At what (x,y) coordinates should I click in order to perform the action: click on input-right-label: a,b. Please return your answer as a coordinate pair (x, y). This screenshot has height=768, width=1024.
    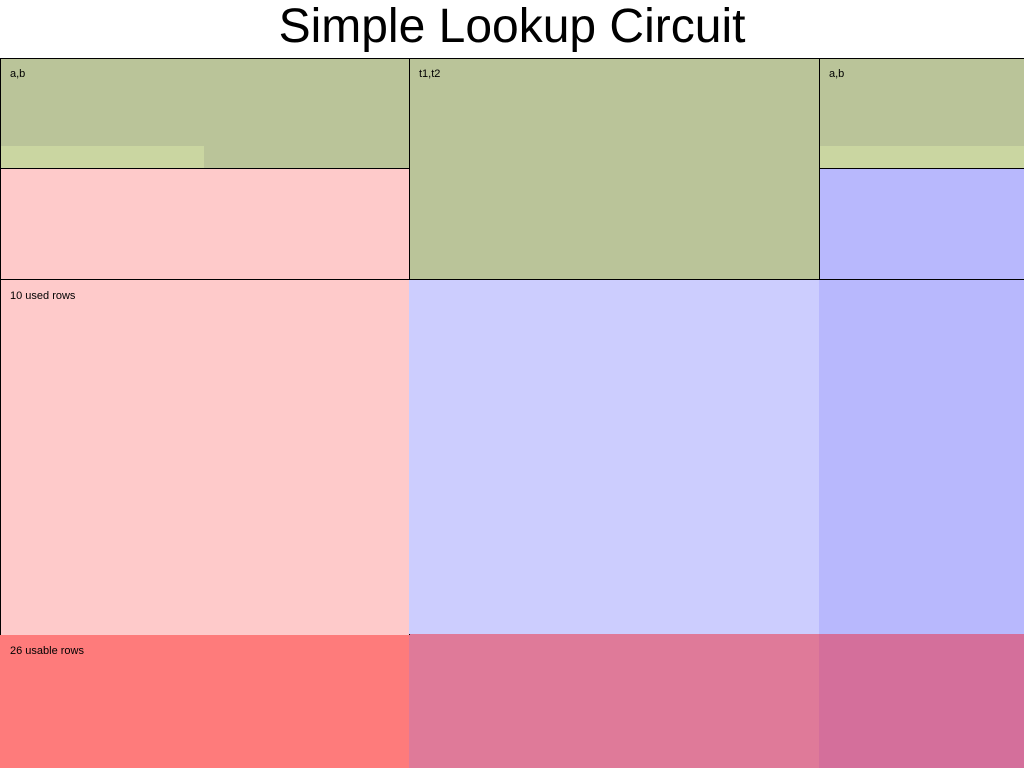
    Looking at the image, I should click on (837, 74).